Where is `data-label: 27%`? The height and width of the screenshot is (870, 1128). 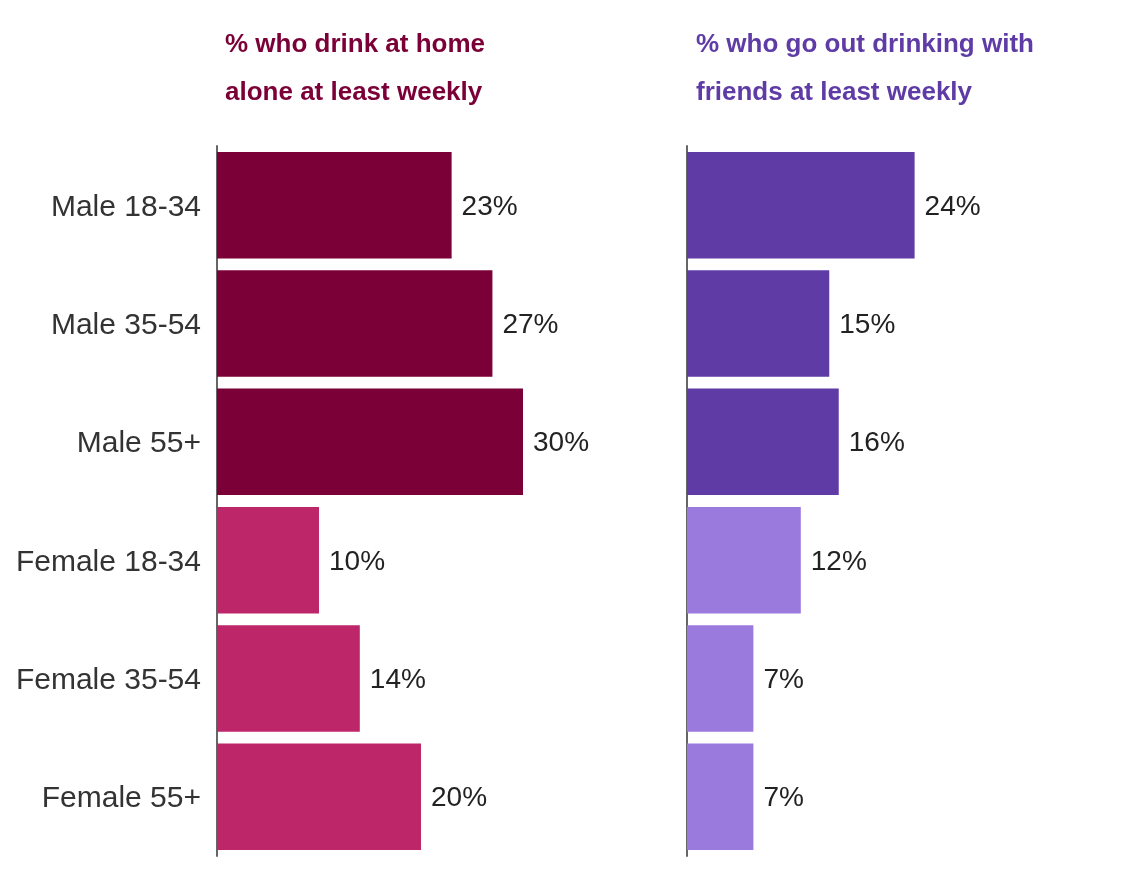
data-label: 27% is located at coordinates (530, 323).